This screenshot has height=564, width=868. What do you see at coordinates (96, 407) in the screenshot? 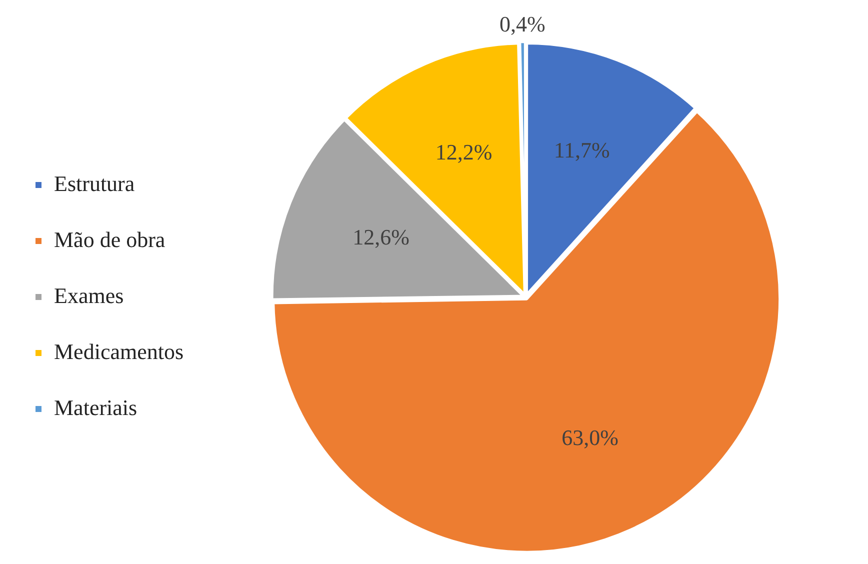
I see `legend-label: Materiais` at bounding box center [96, 407].